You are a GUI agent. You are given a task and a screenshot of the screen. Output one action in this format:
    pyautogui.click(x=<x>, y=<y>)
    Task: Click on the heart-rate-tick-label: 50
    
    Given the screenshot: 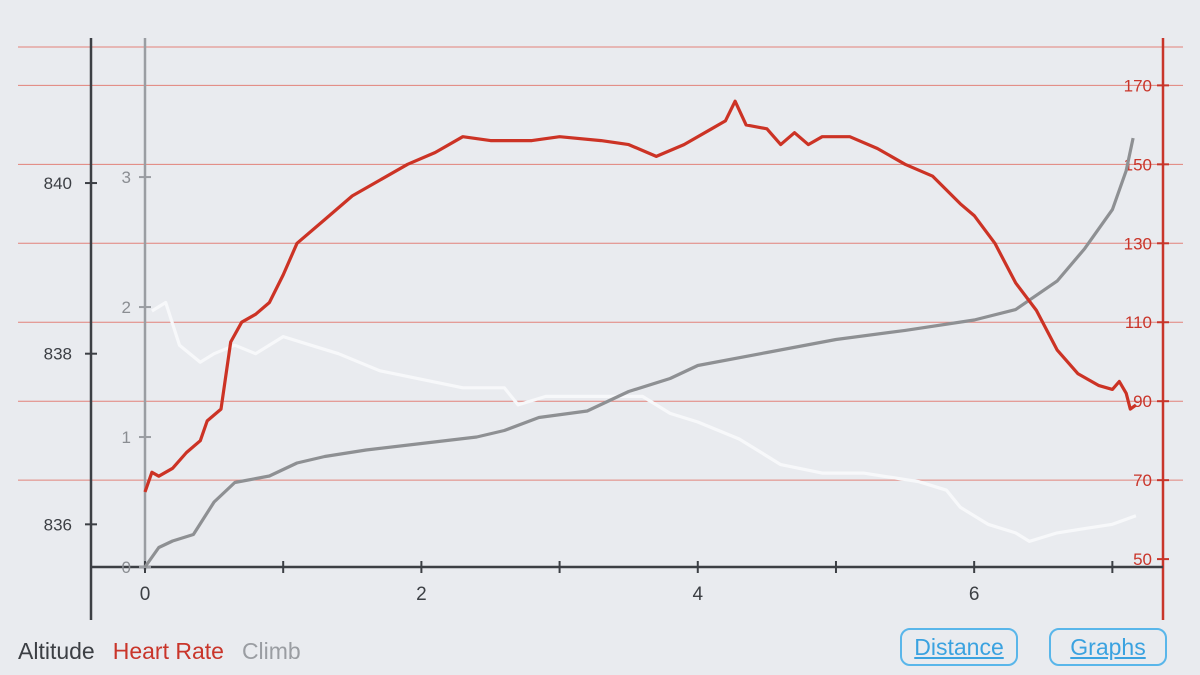 What is the action you would take?
    pyautogui.click(x=1142, y=559)
    